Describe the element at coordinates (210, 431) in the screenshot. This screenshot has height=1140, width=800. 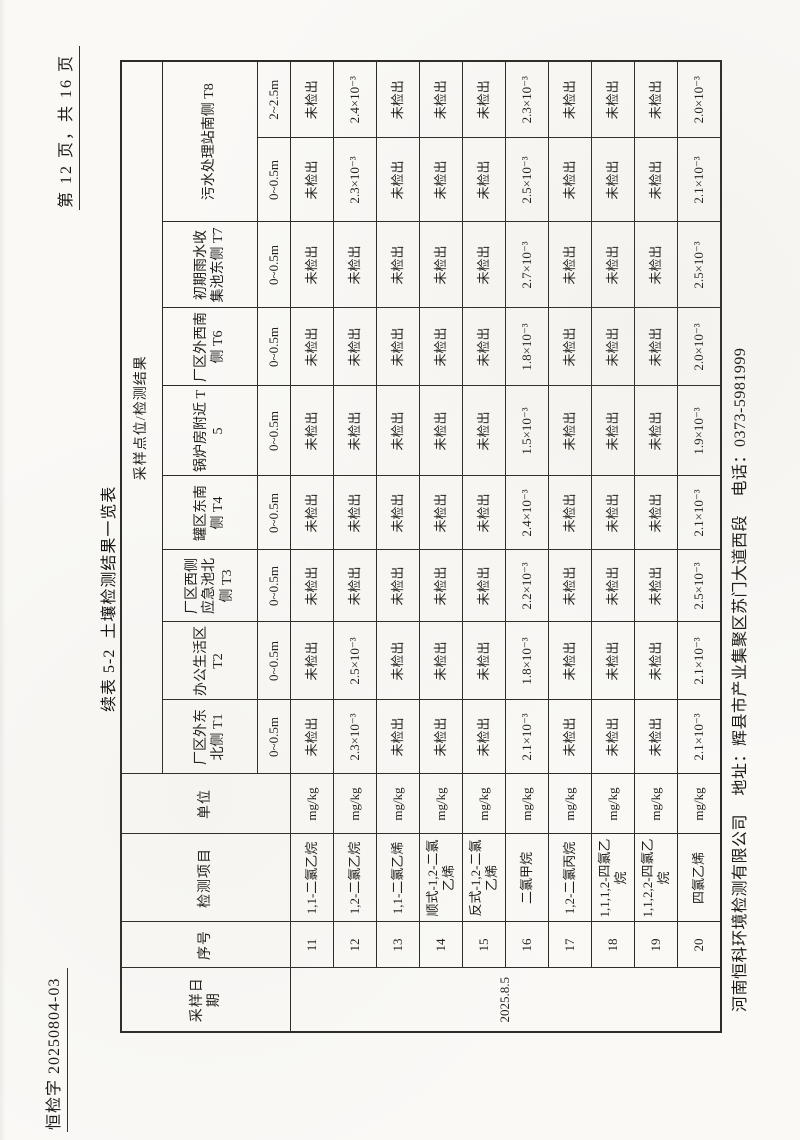
I see `point-header-t5: 锅炉房附近 T5` at that location.